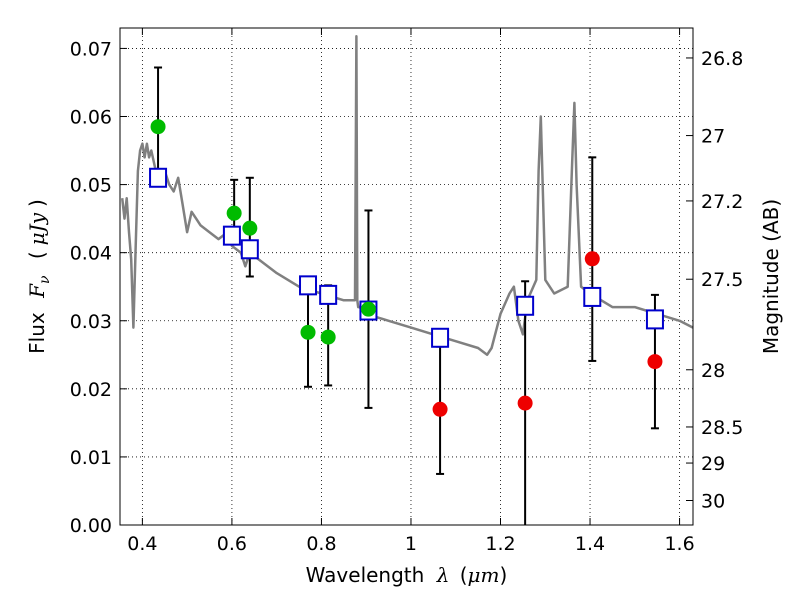 The image size is (800, 600). I want to click on y-tick-label: 0.04, so click(91, 254).